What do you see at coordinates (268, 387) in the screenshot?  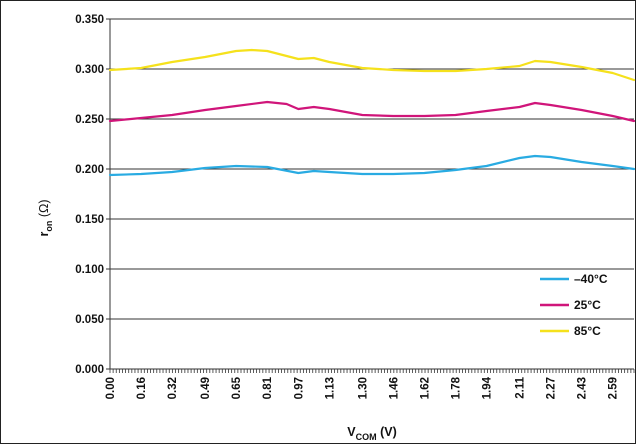 I see `x-tick-label: 0.81` at bounding box center [268, 387].